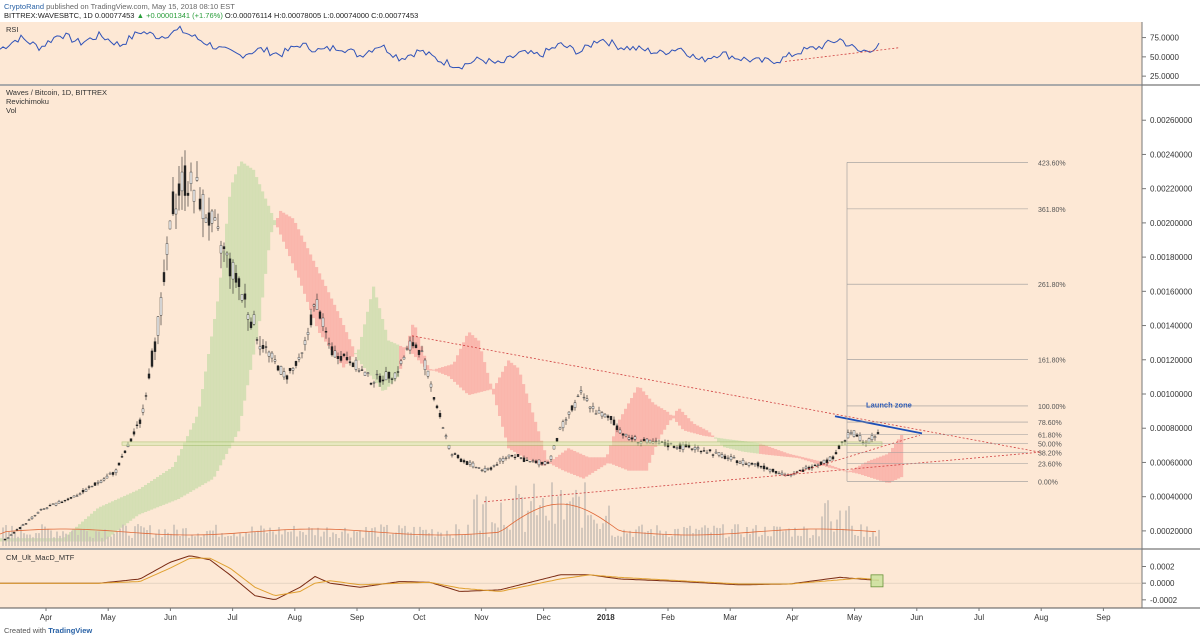 This screenshot has width=1200, height=638. What do you see at coordinates (419, 617) in the screenshot?
I see `time-axis-label: Oct` at bounding box center [419, 617].